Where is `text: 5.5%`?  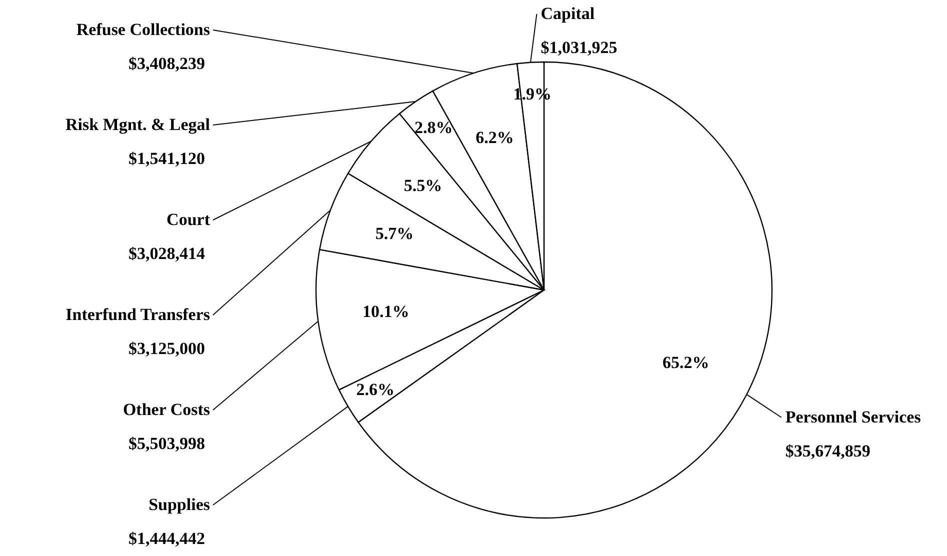 text: 5.5% is located at coordinates (423, 185).